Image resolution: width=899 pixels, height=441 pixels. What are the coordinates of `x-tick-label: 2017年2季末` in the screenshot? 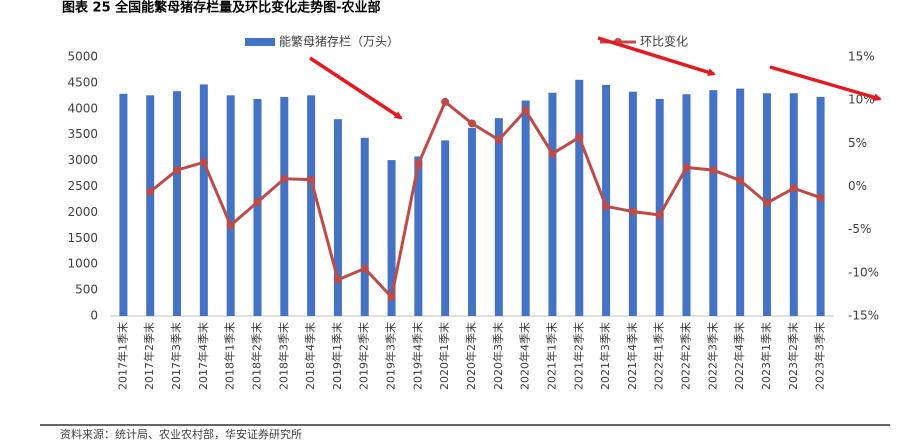 It's located at (149, 356).